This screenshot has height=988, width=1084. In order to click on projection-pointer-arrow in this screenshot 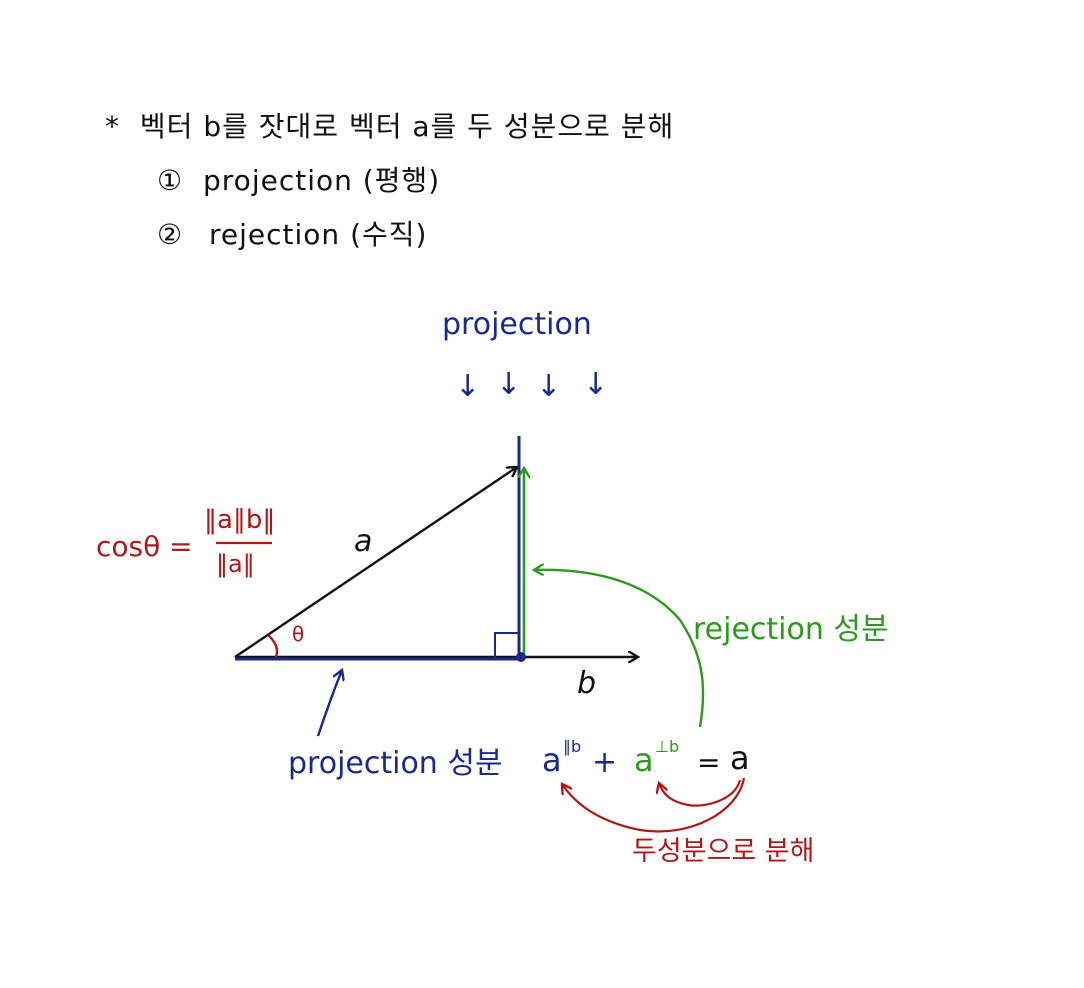, I will do `click(329, 703)`.